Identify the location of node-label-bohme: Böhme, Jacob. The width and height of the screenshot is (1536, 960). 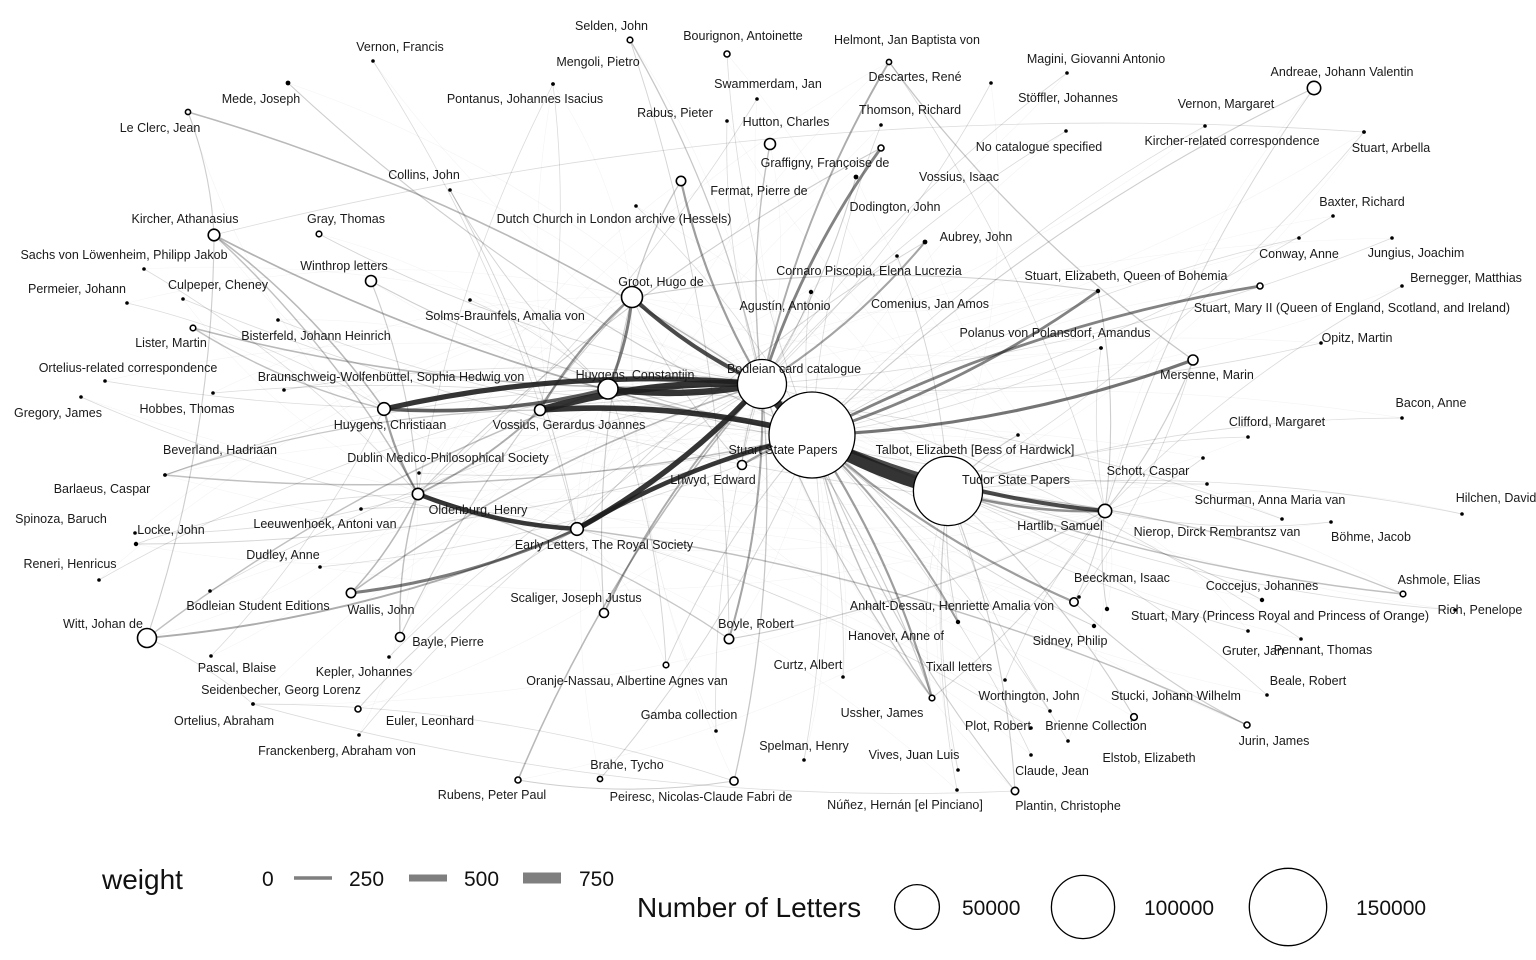
(1371, 537).